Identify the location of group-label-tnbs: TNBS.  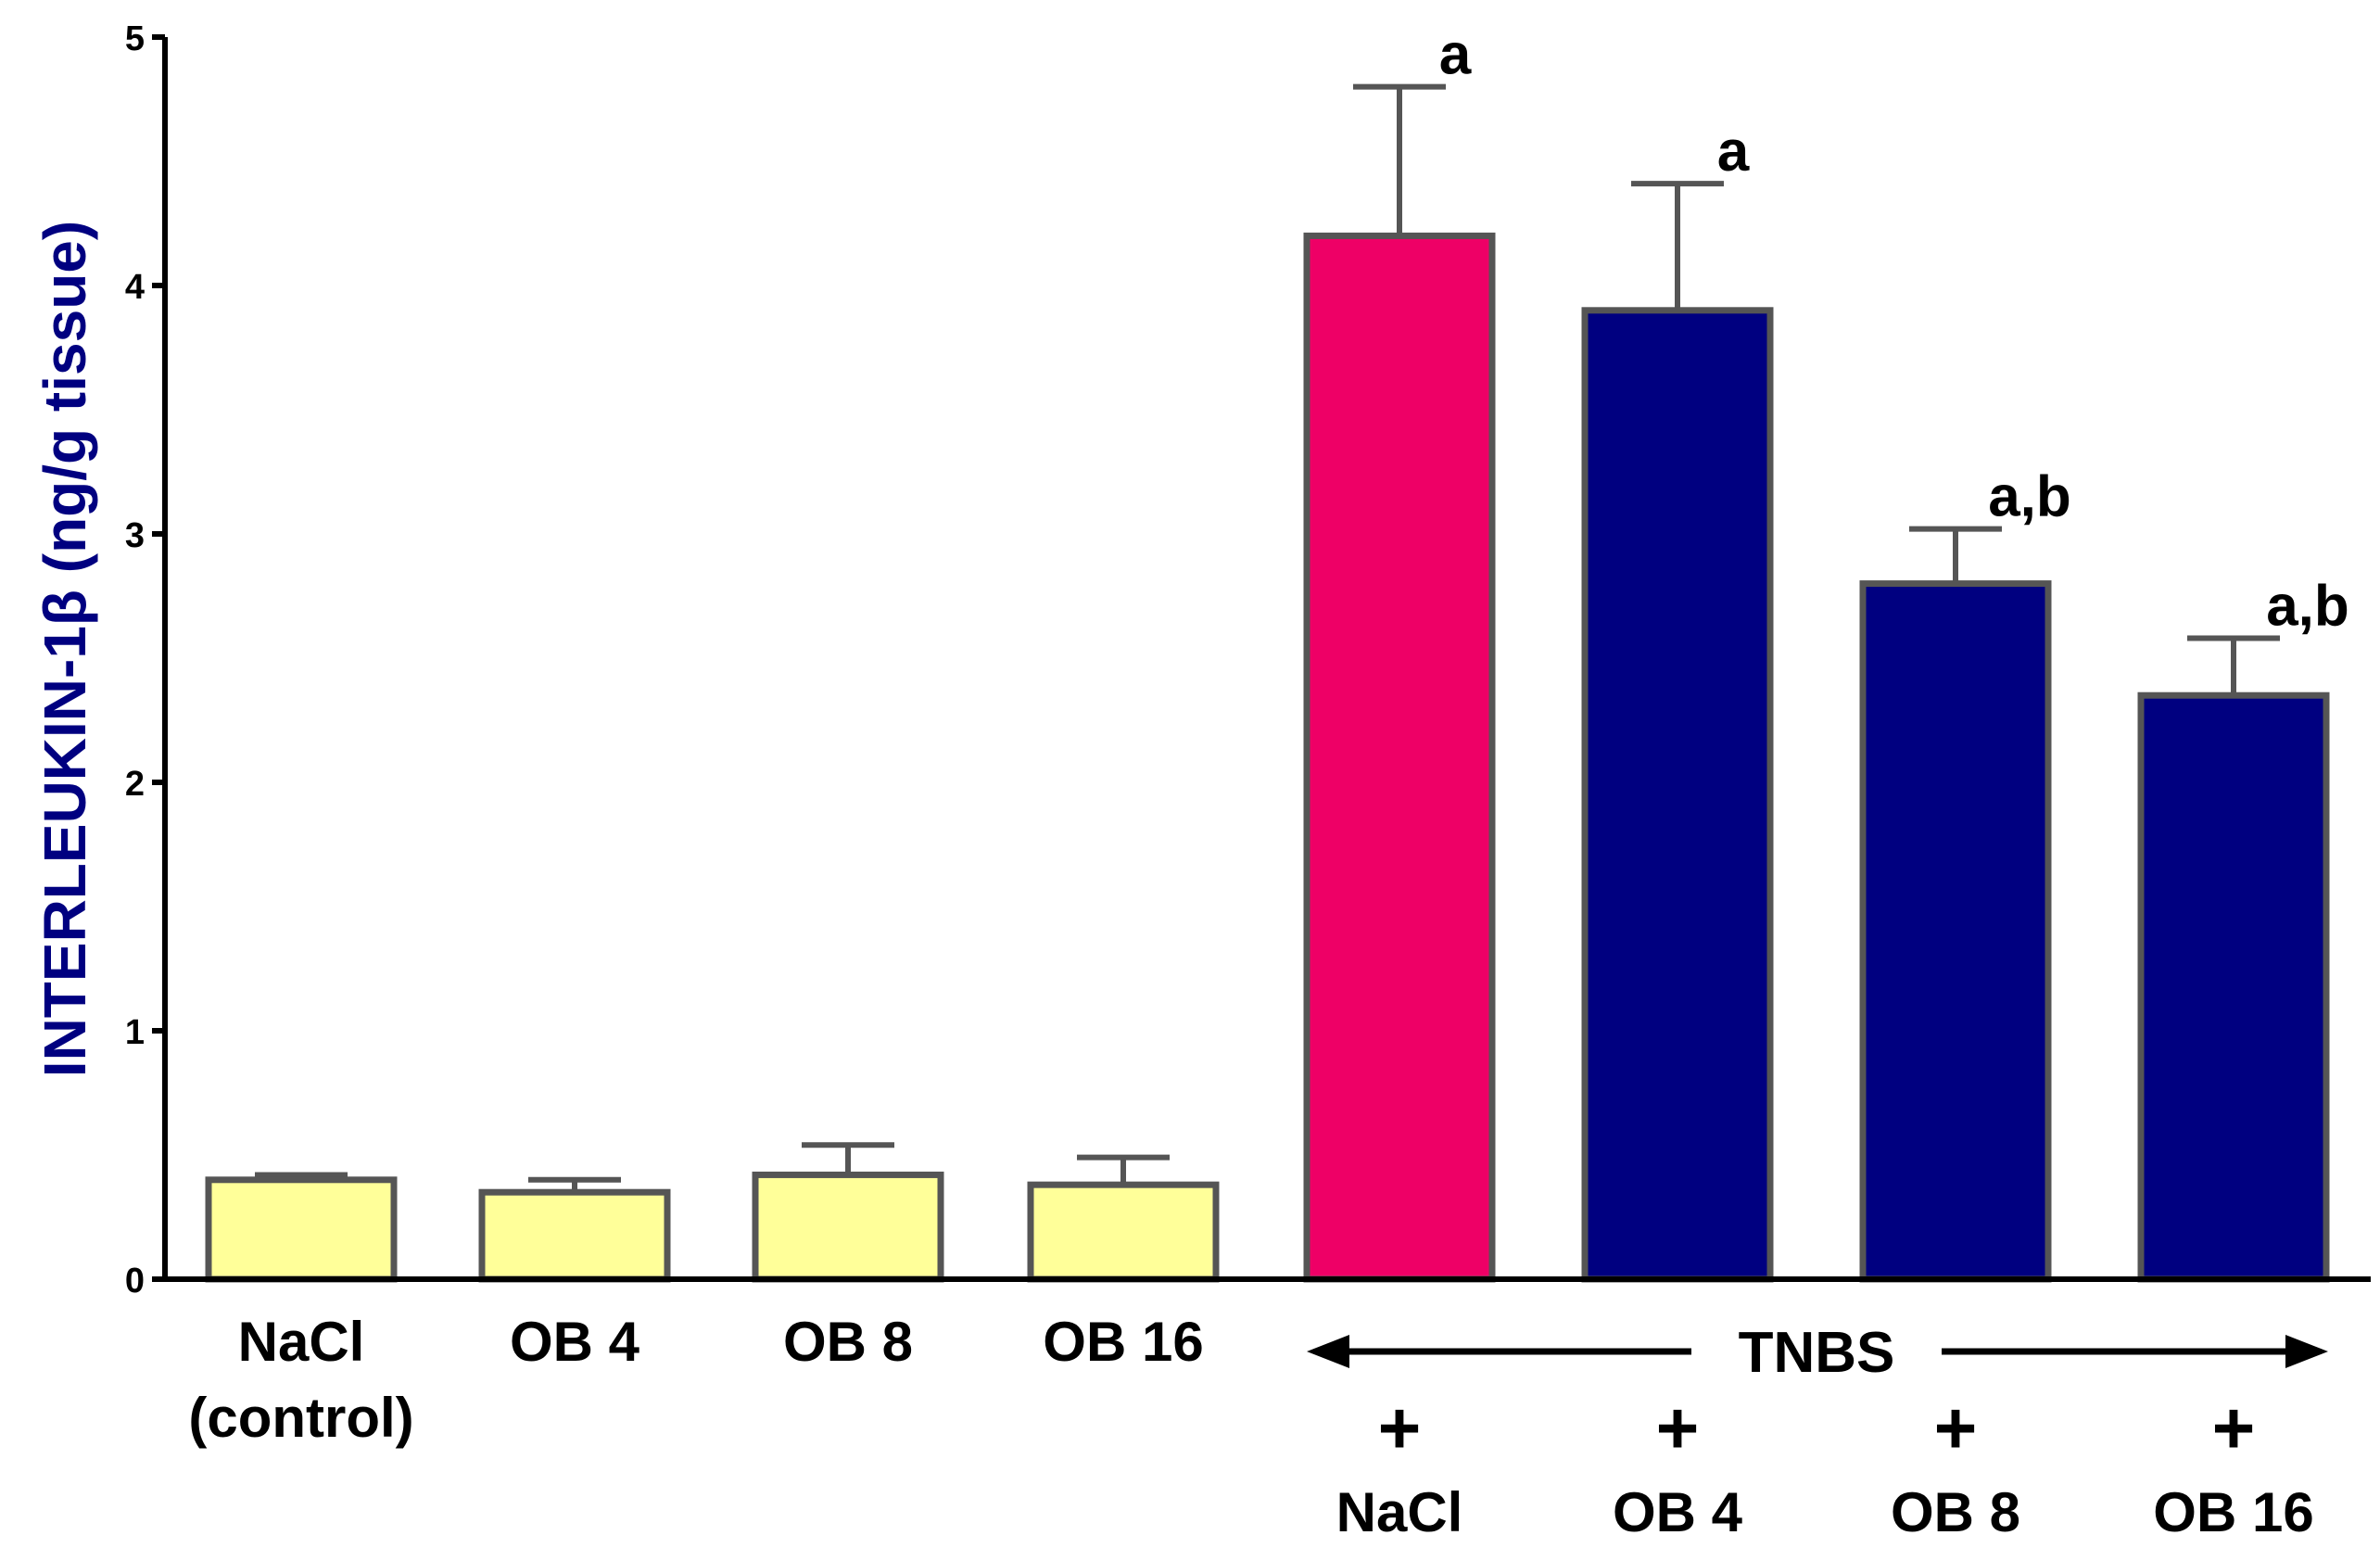
(1817, 1353).